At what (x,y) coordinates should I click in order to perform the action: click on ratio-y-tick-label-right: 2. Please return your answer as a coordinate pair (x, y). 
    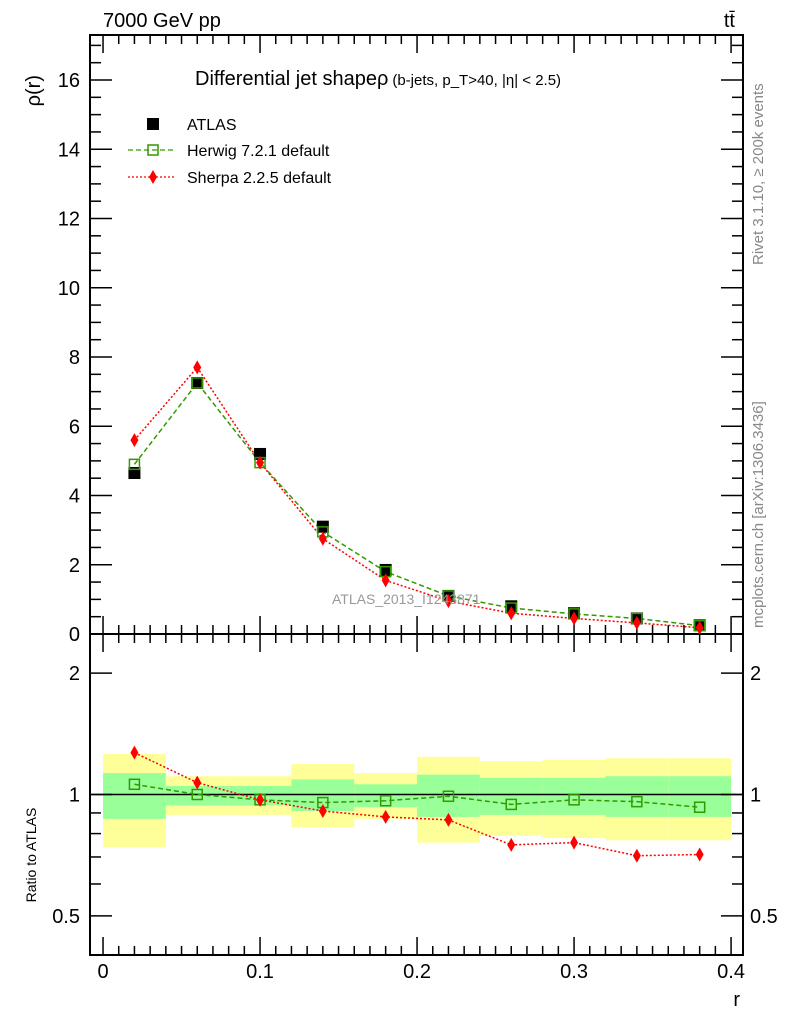
    Looking at the image, I should click on (755, 674).